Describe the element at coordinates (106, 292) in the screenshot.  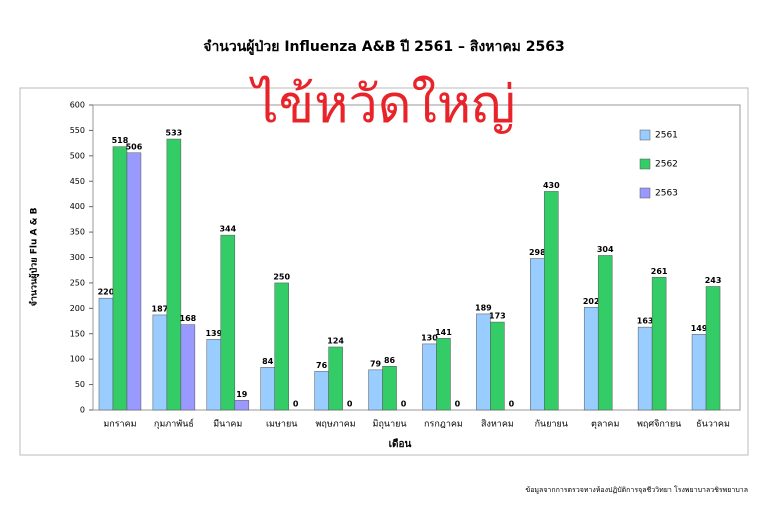
I see `data-label: 220` at that location.